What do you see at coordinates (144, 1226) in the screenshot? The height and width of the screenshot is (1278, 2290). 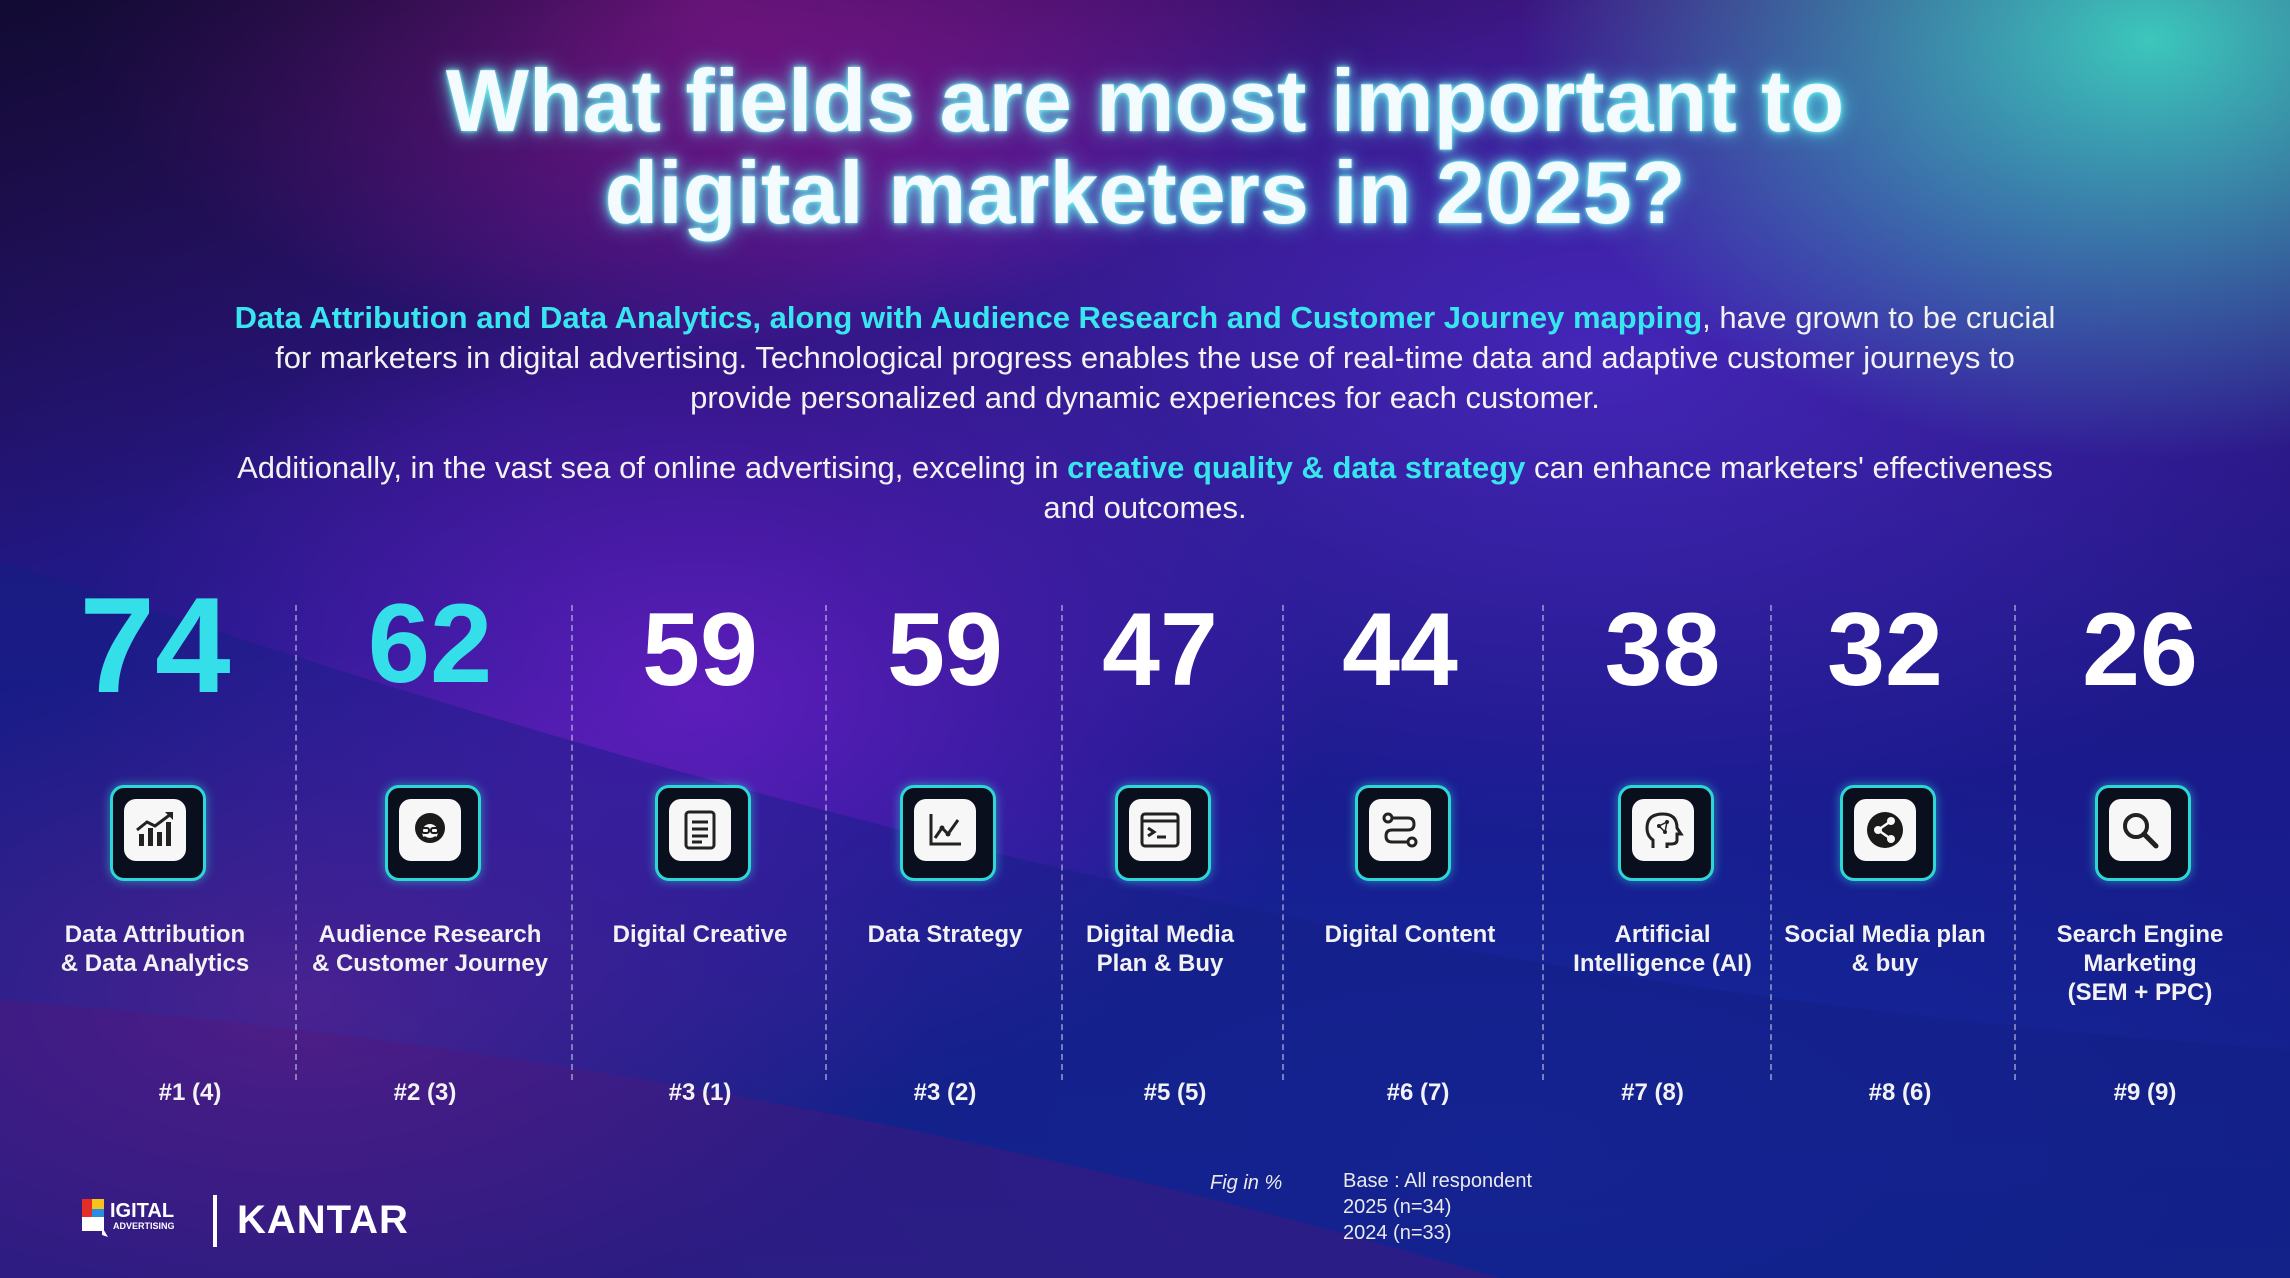 I see `logo-da-subtext: ADVERTISING` at bounding box center [144, 1226].